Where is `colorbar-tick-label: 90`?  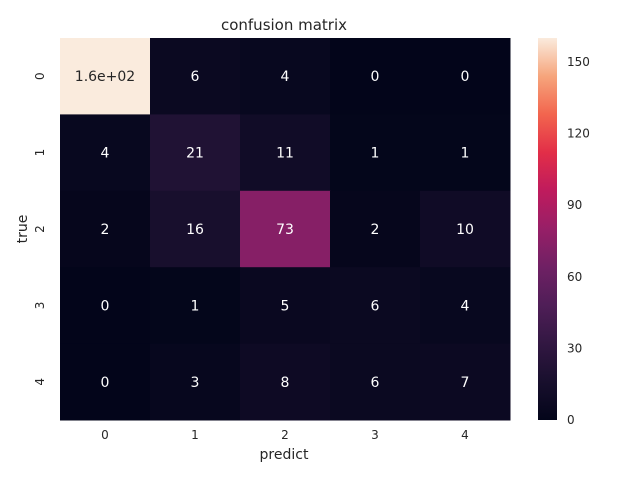
colorbar-tick-label: 90 is located at coordinates (574, 205).